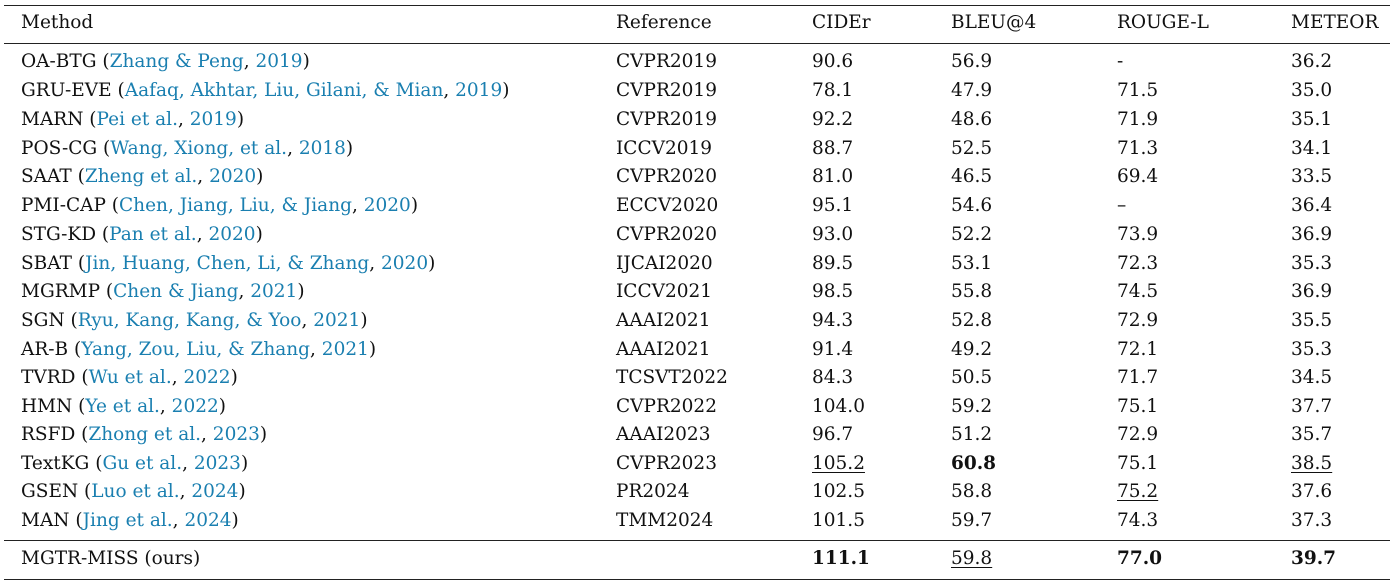  Describe the element at coordinates (972, 491) in the screenshot. I see `bleu-cell: 58.8` at that location.